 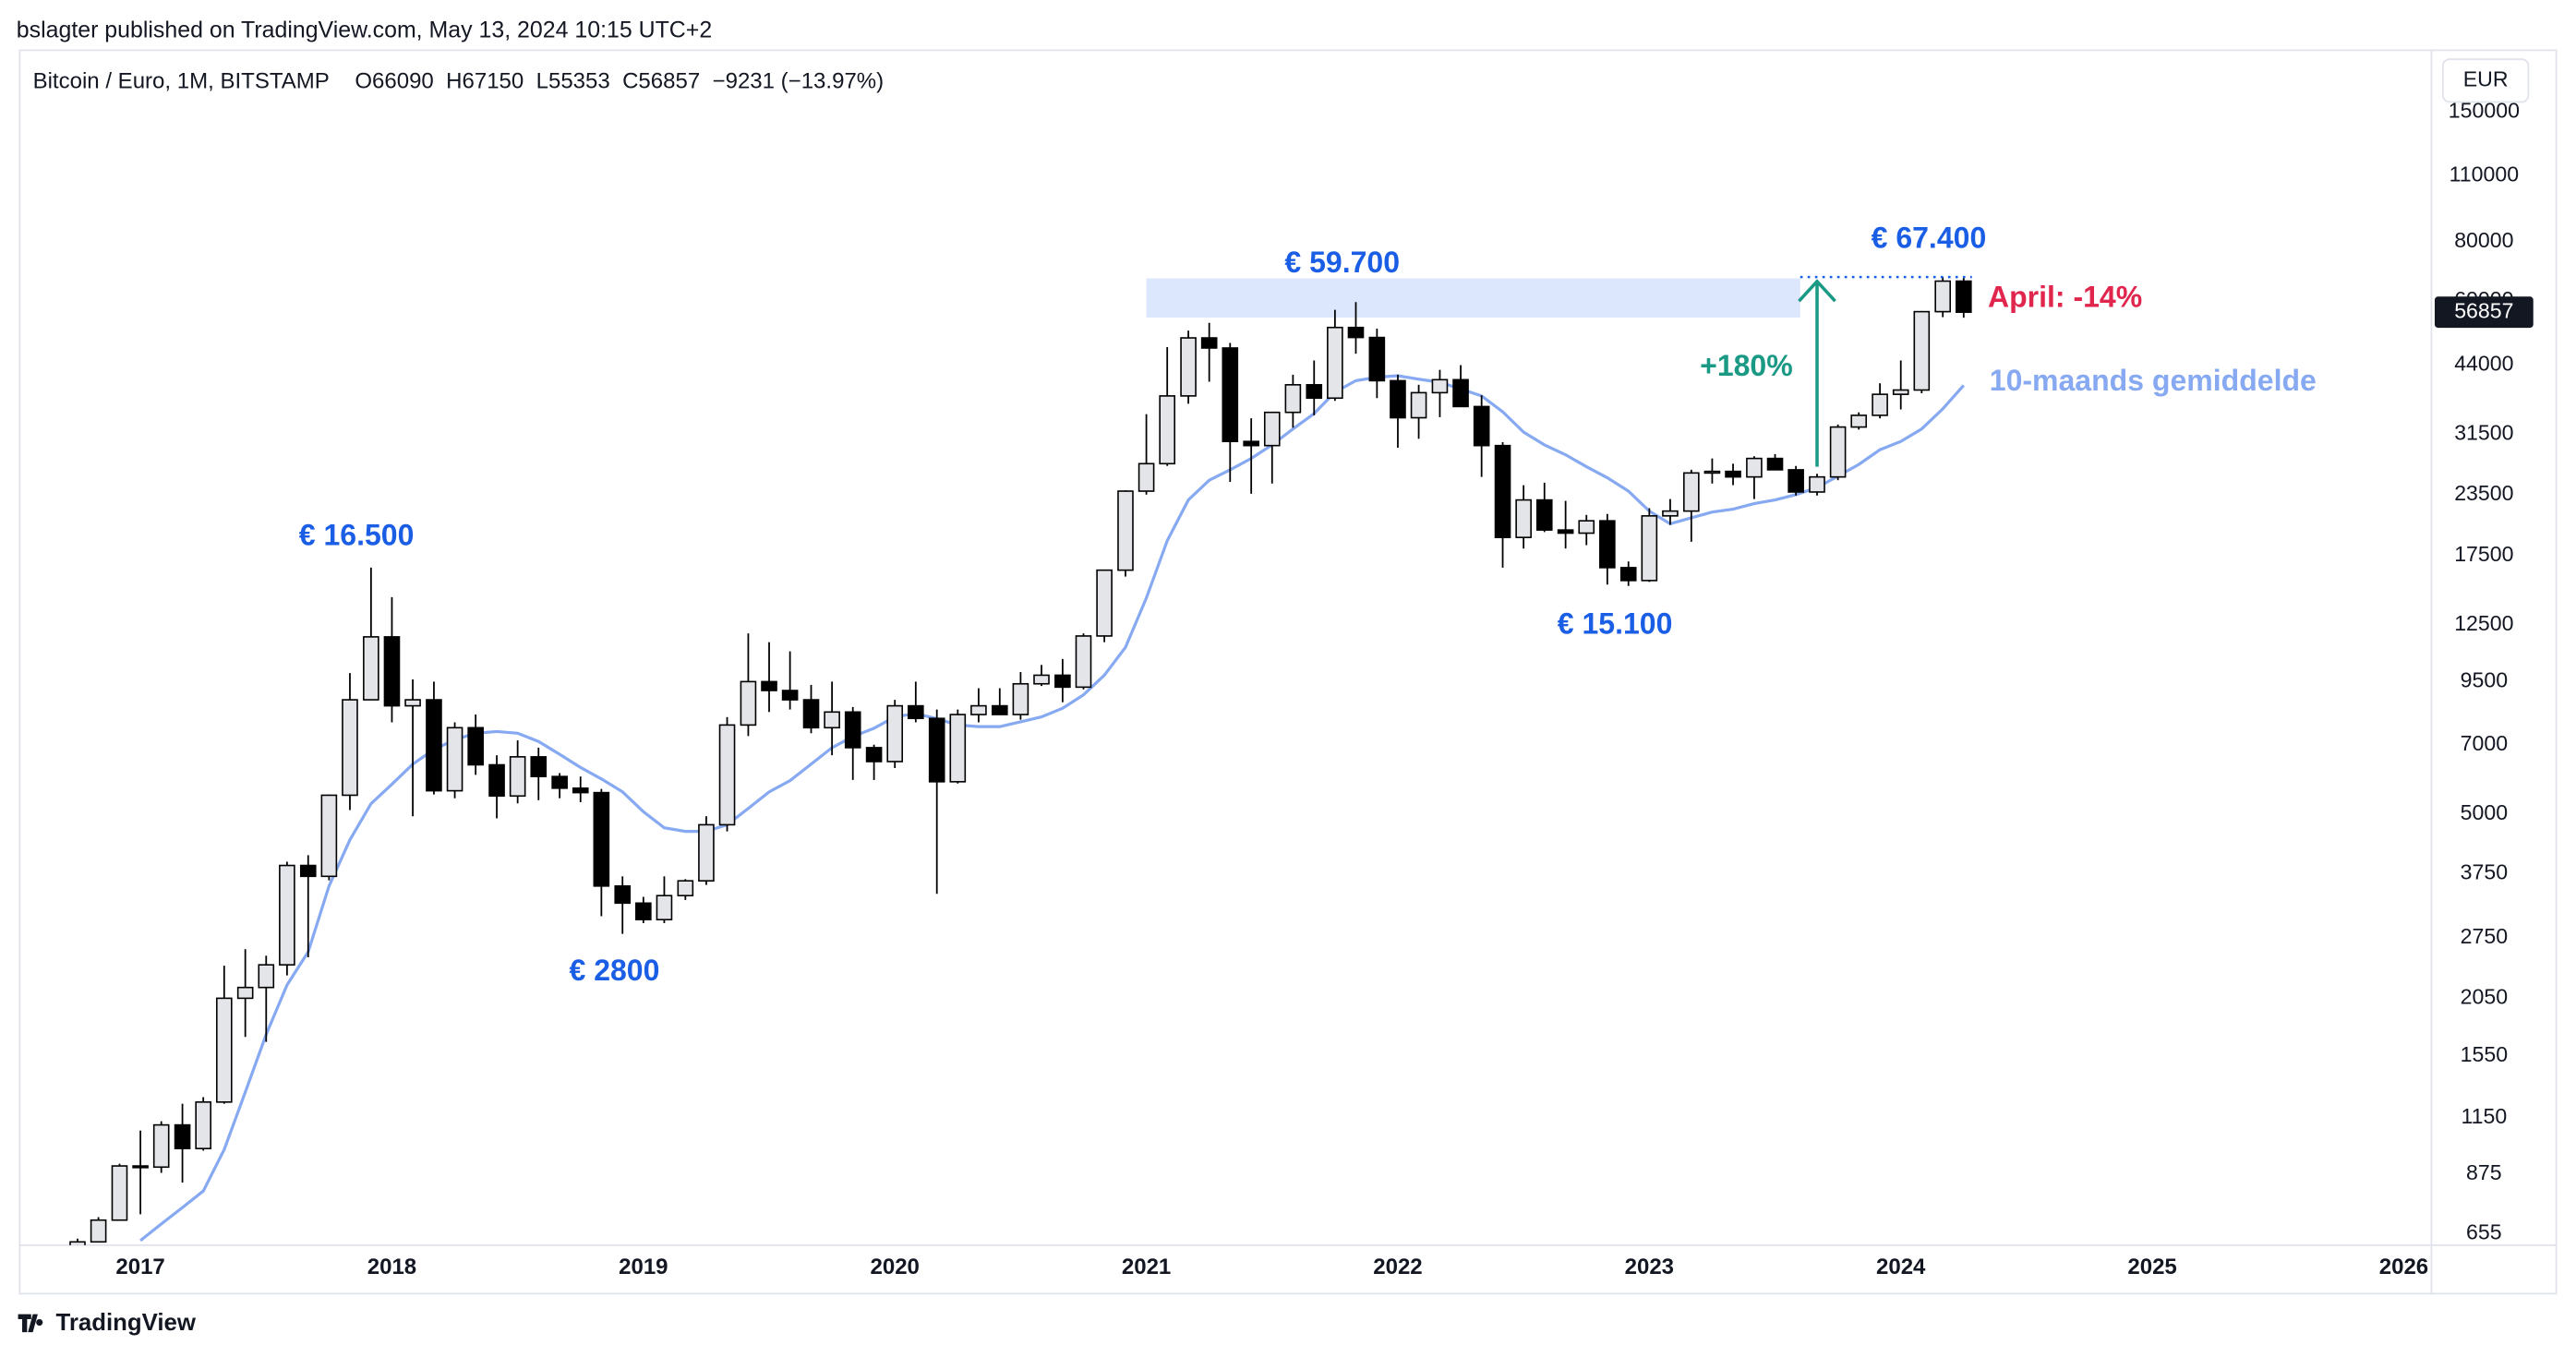 I want to click on last-price-box, so click(x=2484, y=313).